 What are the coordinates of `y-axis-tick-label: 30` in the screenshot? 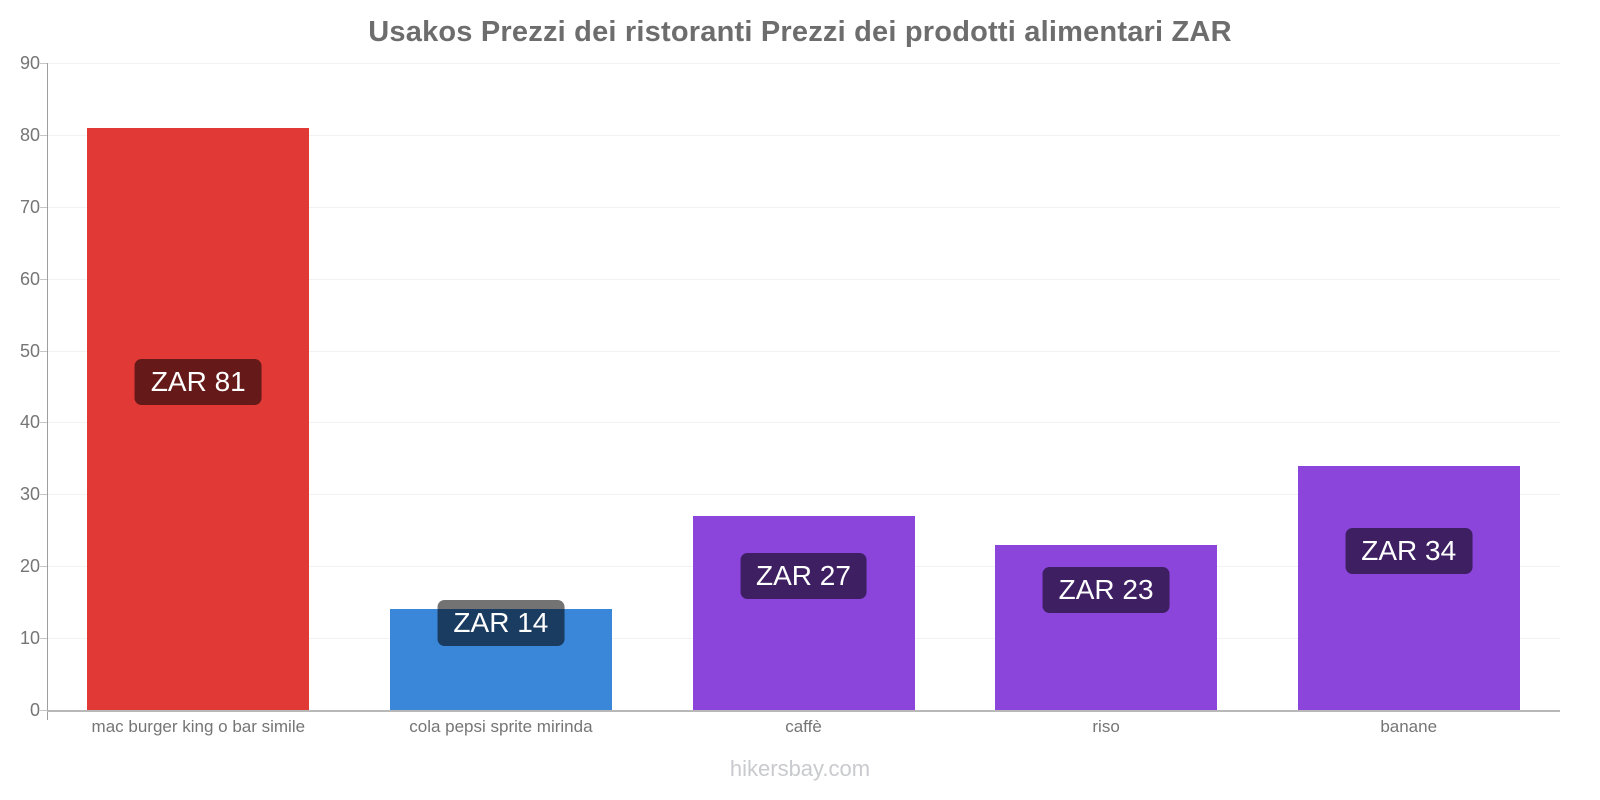 It's located at (29, 494).